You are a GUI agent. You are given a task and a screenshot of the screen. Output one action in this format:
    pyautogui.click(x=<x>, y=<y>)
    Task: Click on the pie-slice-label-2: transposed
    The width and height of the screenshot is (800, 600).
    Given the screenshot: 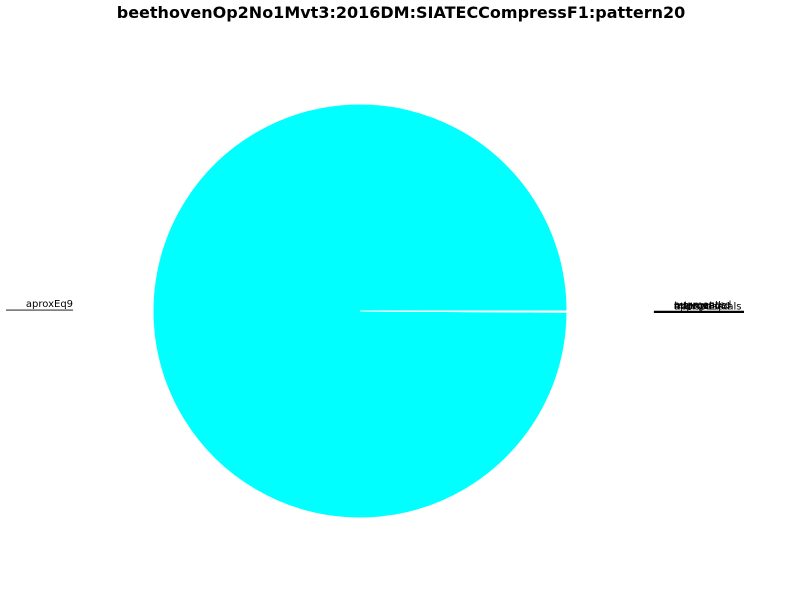 What is the action you would take?
    pyautogui.click(x=702, y=306)
    